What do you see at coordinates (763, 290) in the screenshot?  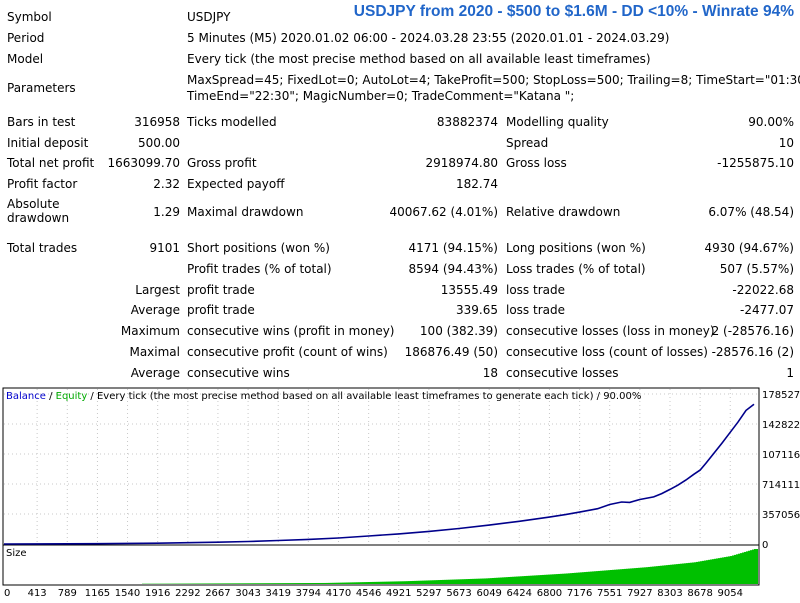 I see `largest-loss-value: -22022.68` at bounding box center [763, 290].